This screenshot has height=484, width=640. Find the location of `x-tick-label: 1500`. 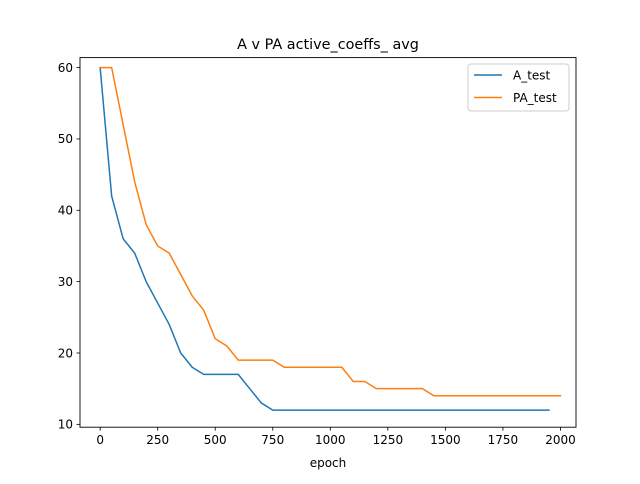

x-tick-label: 1500 is located at coordinates (445, 440).